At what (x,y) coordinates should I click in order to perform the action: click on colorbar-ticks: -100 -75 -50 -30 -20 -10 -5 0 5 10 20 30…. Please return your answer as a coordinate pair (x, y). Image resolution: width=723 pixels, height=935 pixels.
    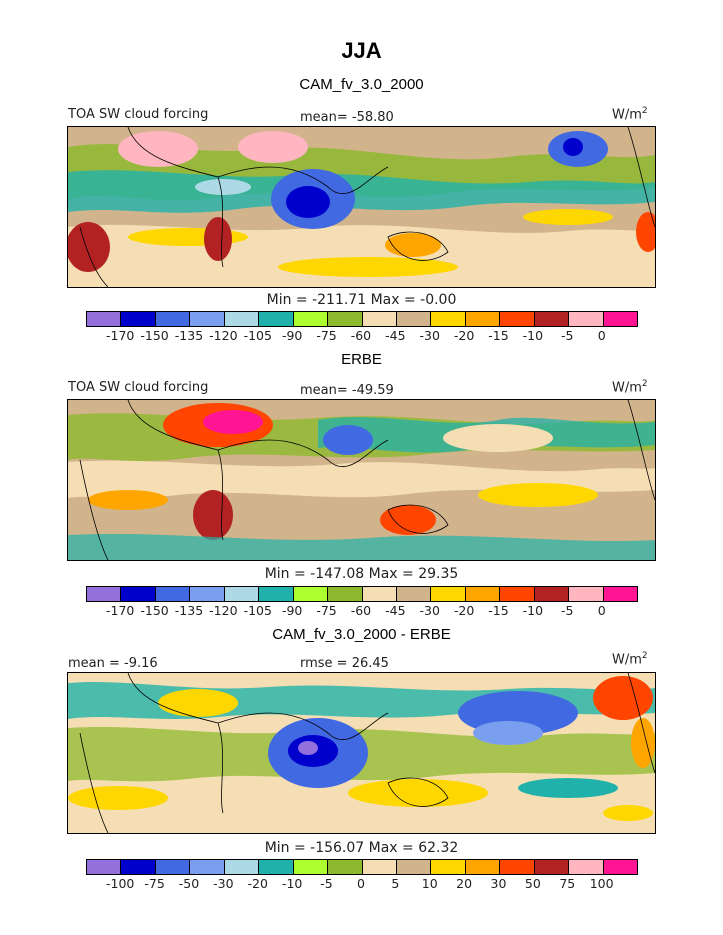
    Looking at the image, I should click on (361, 883).